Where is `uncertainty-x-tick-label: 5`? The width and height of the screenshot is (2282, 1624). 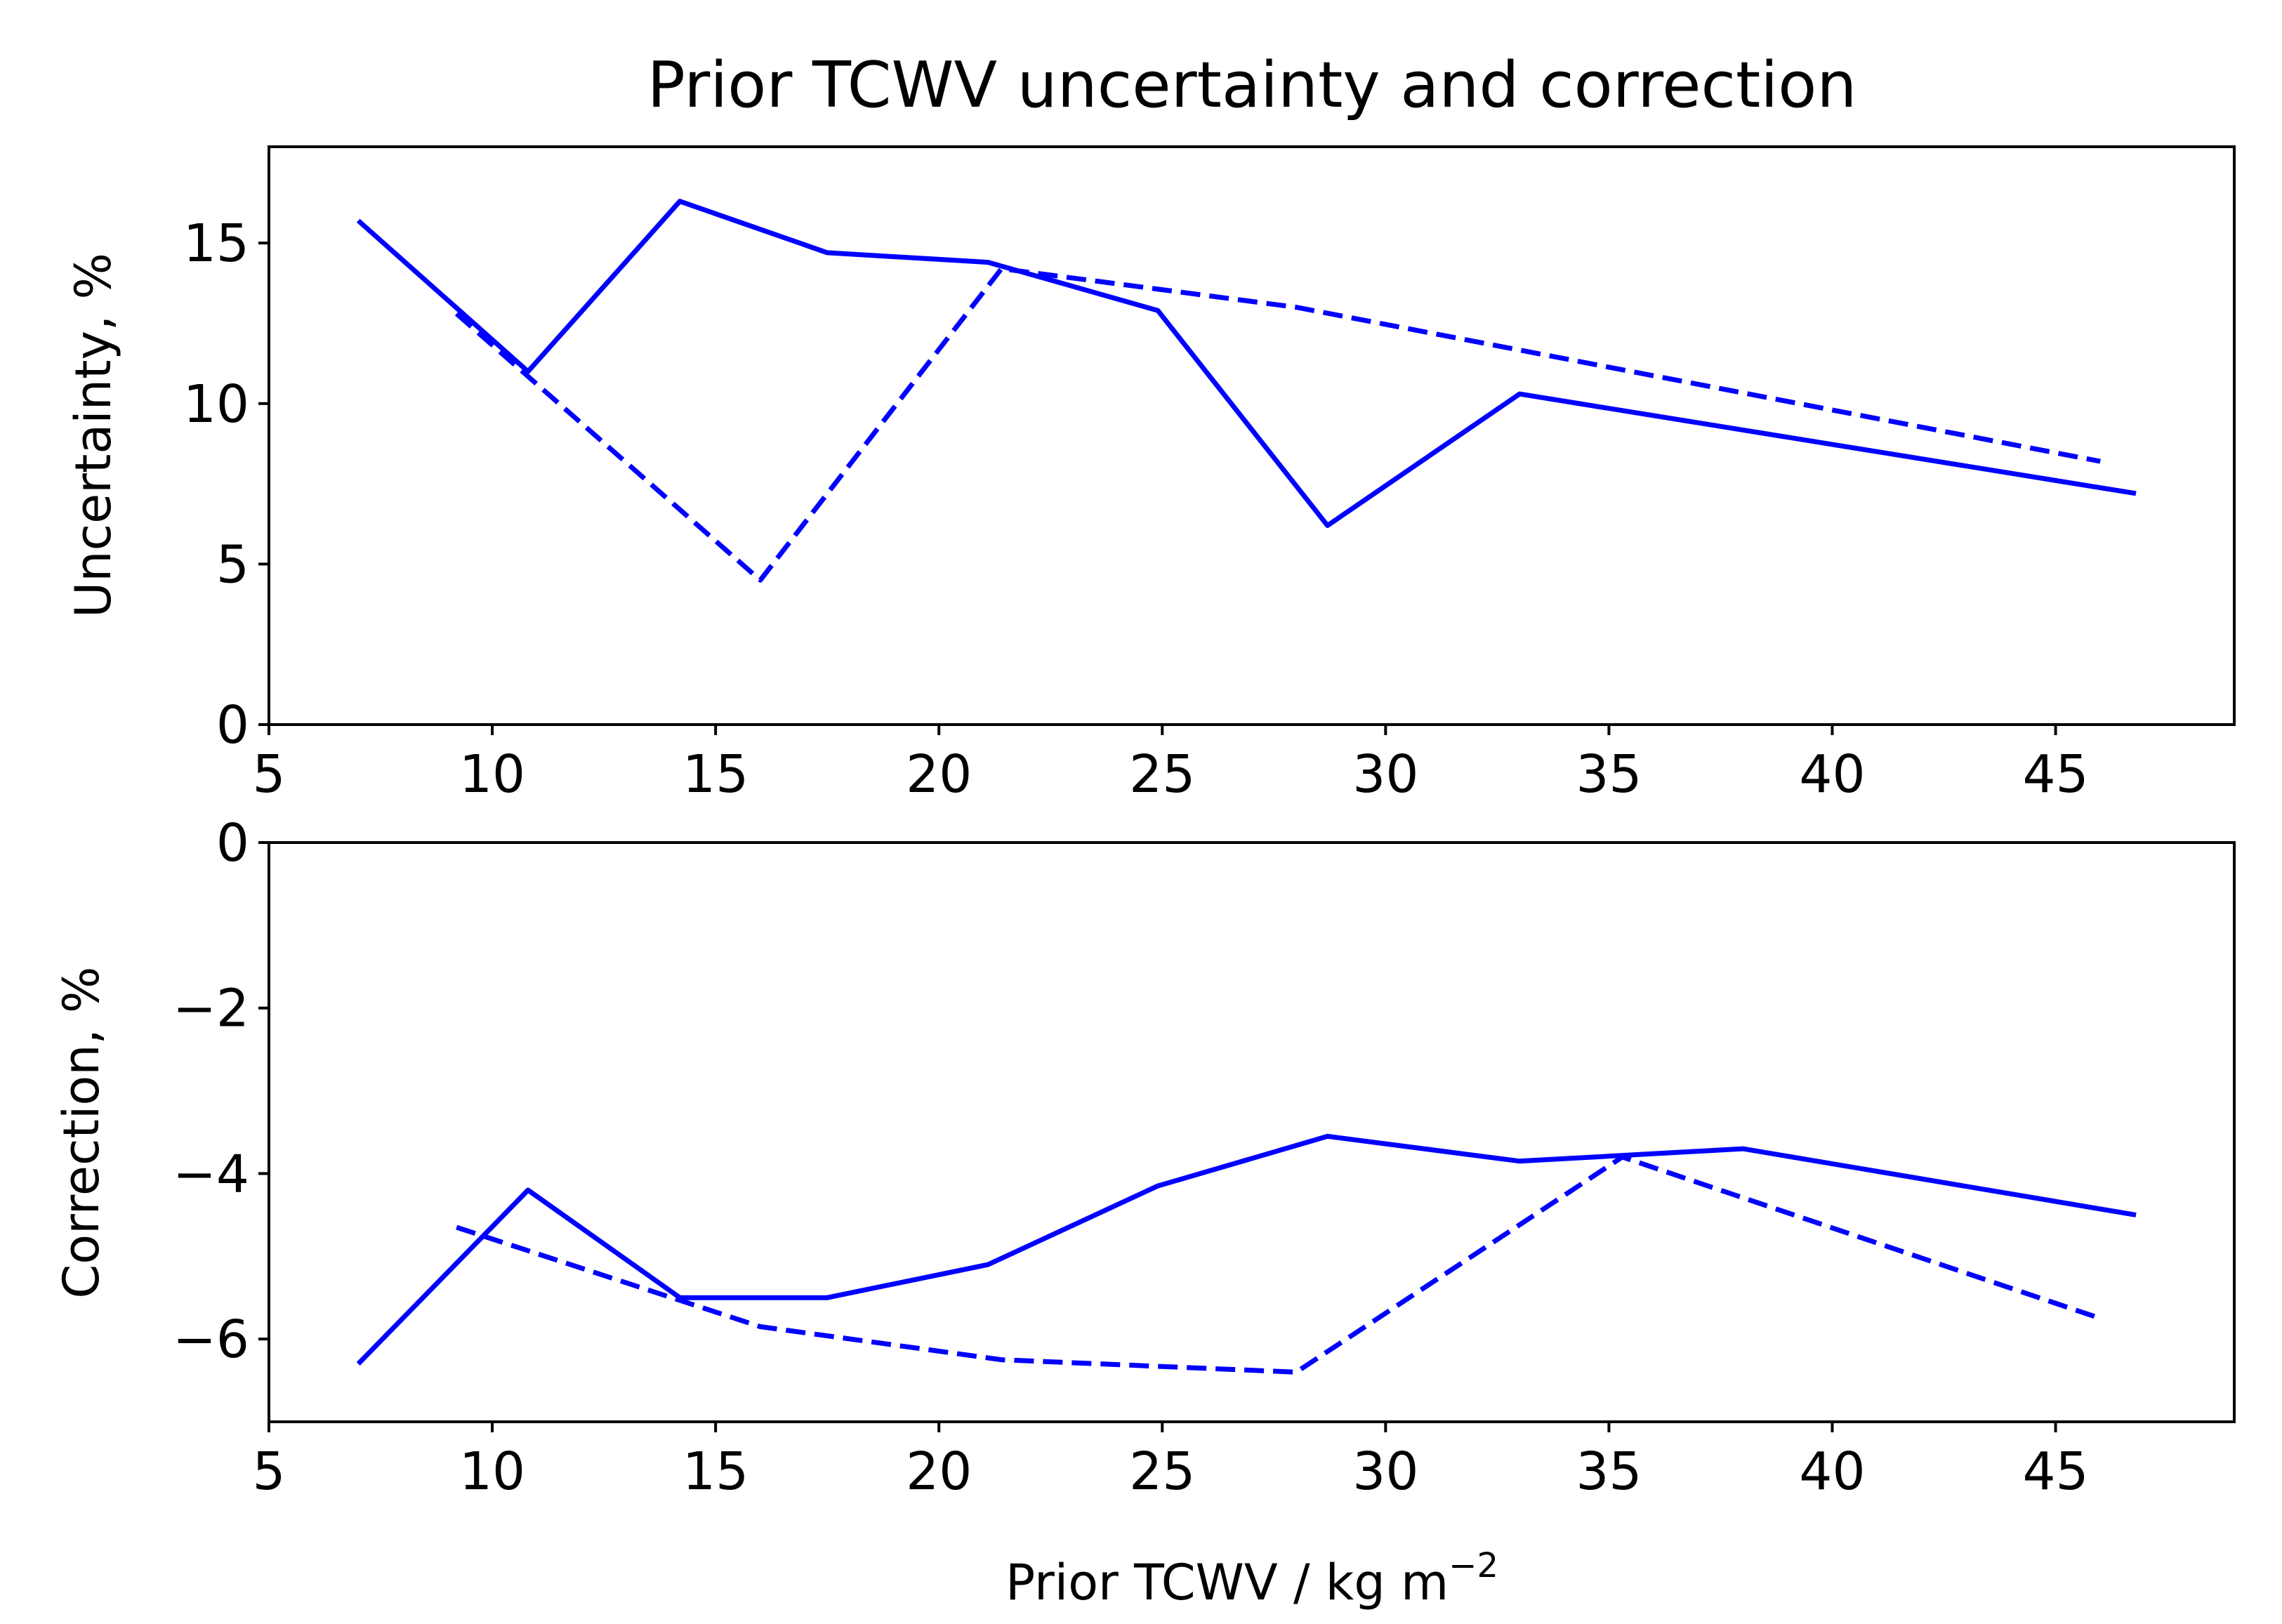 uncertainty-x-tick-label: 5 is located at coordinates (268, 774).